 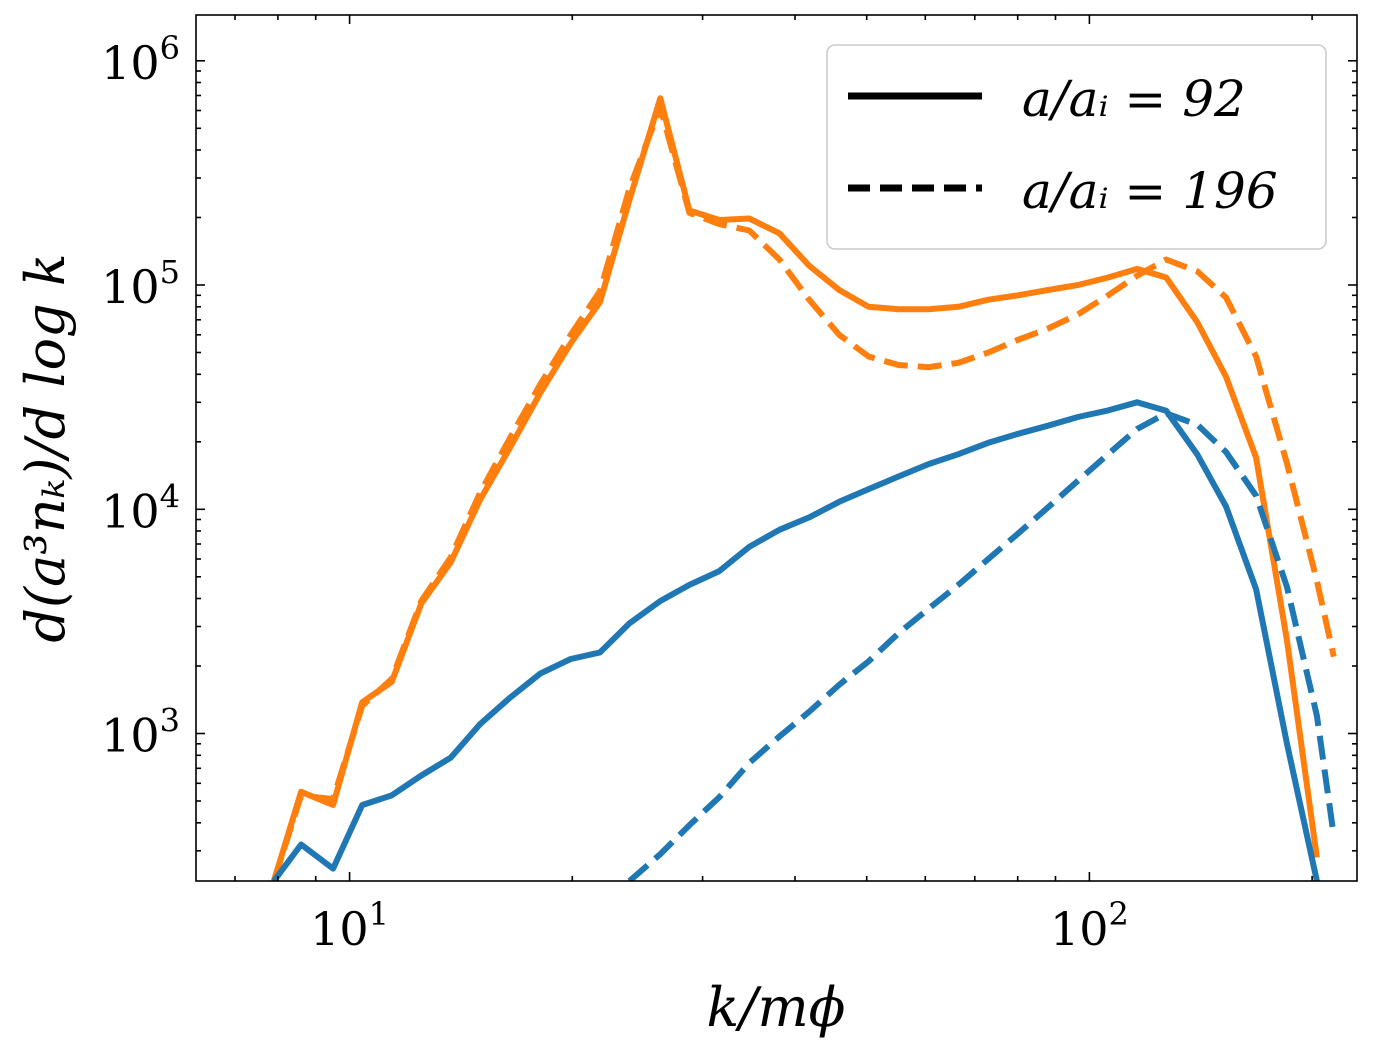 I want to click on y-axis-label-text: d(a³nₖ)/d log k, so click(x=45, y=447).